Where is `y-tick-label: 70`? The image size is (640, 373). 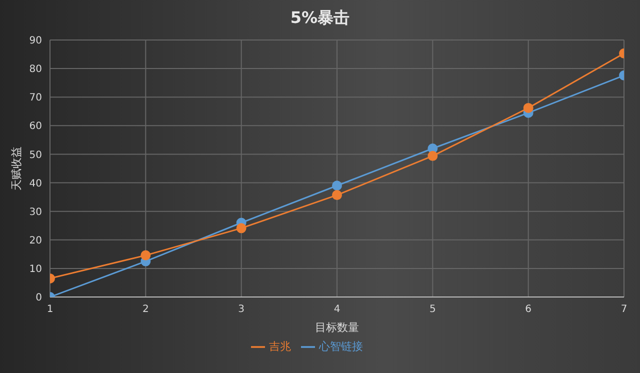 y-tick-label: 70 is located at coordinates (35, 98).